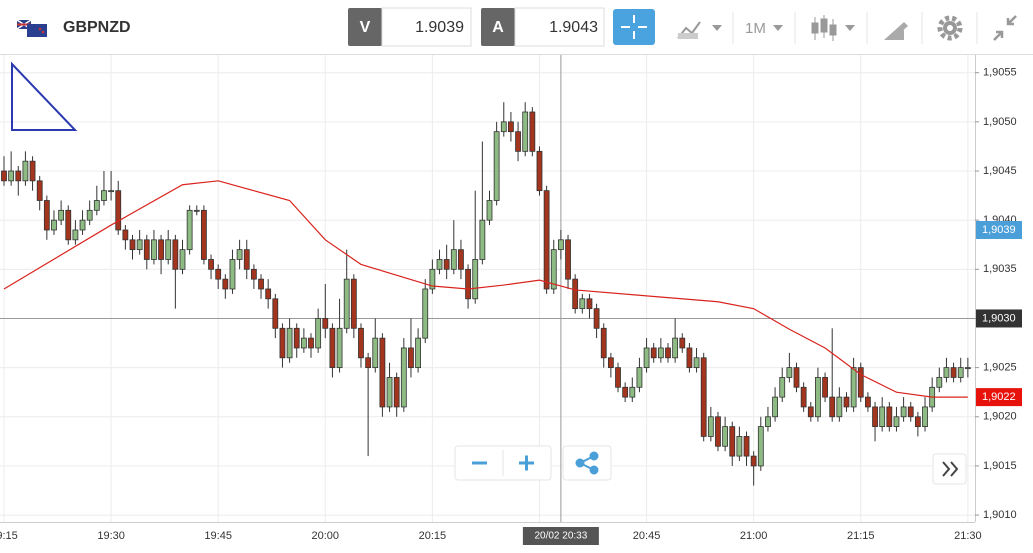 The width and height of the screenshot is (1033, 553). What do you see at coordinates (754, 536) in the screenshot?
I see `x-tick-label: 21:00` at bounding box center [754, 536].